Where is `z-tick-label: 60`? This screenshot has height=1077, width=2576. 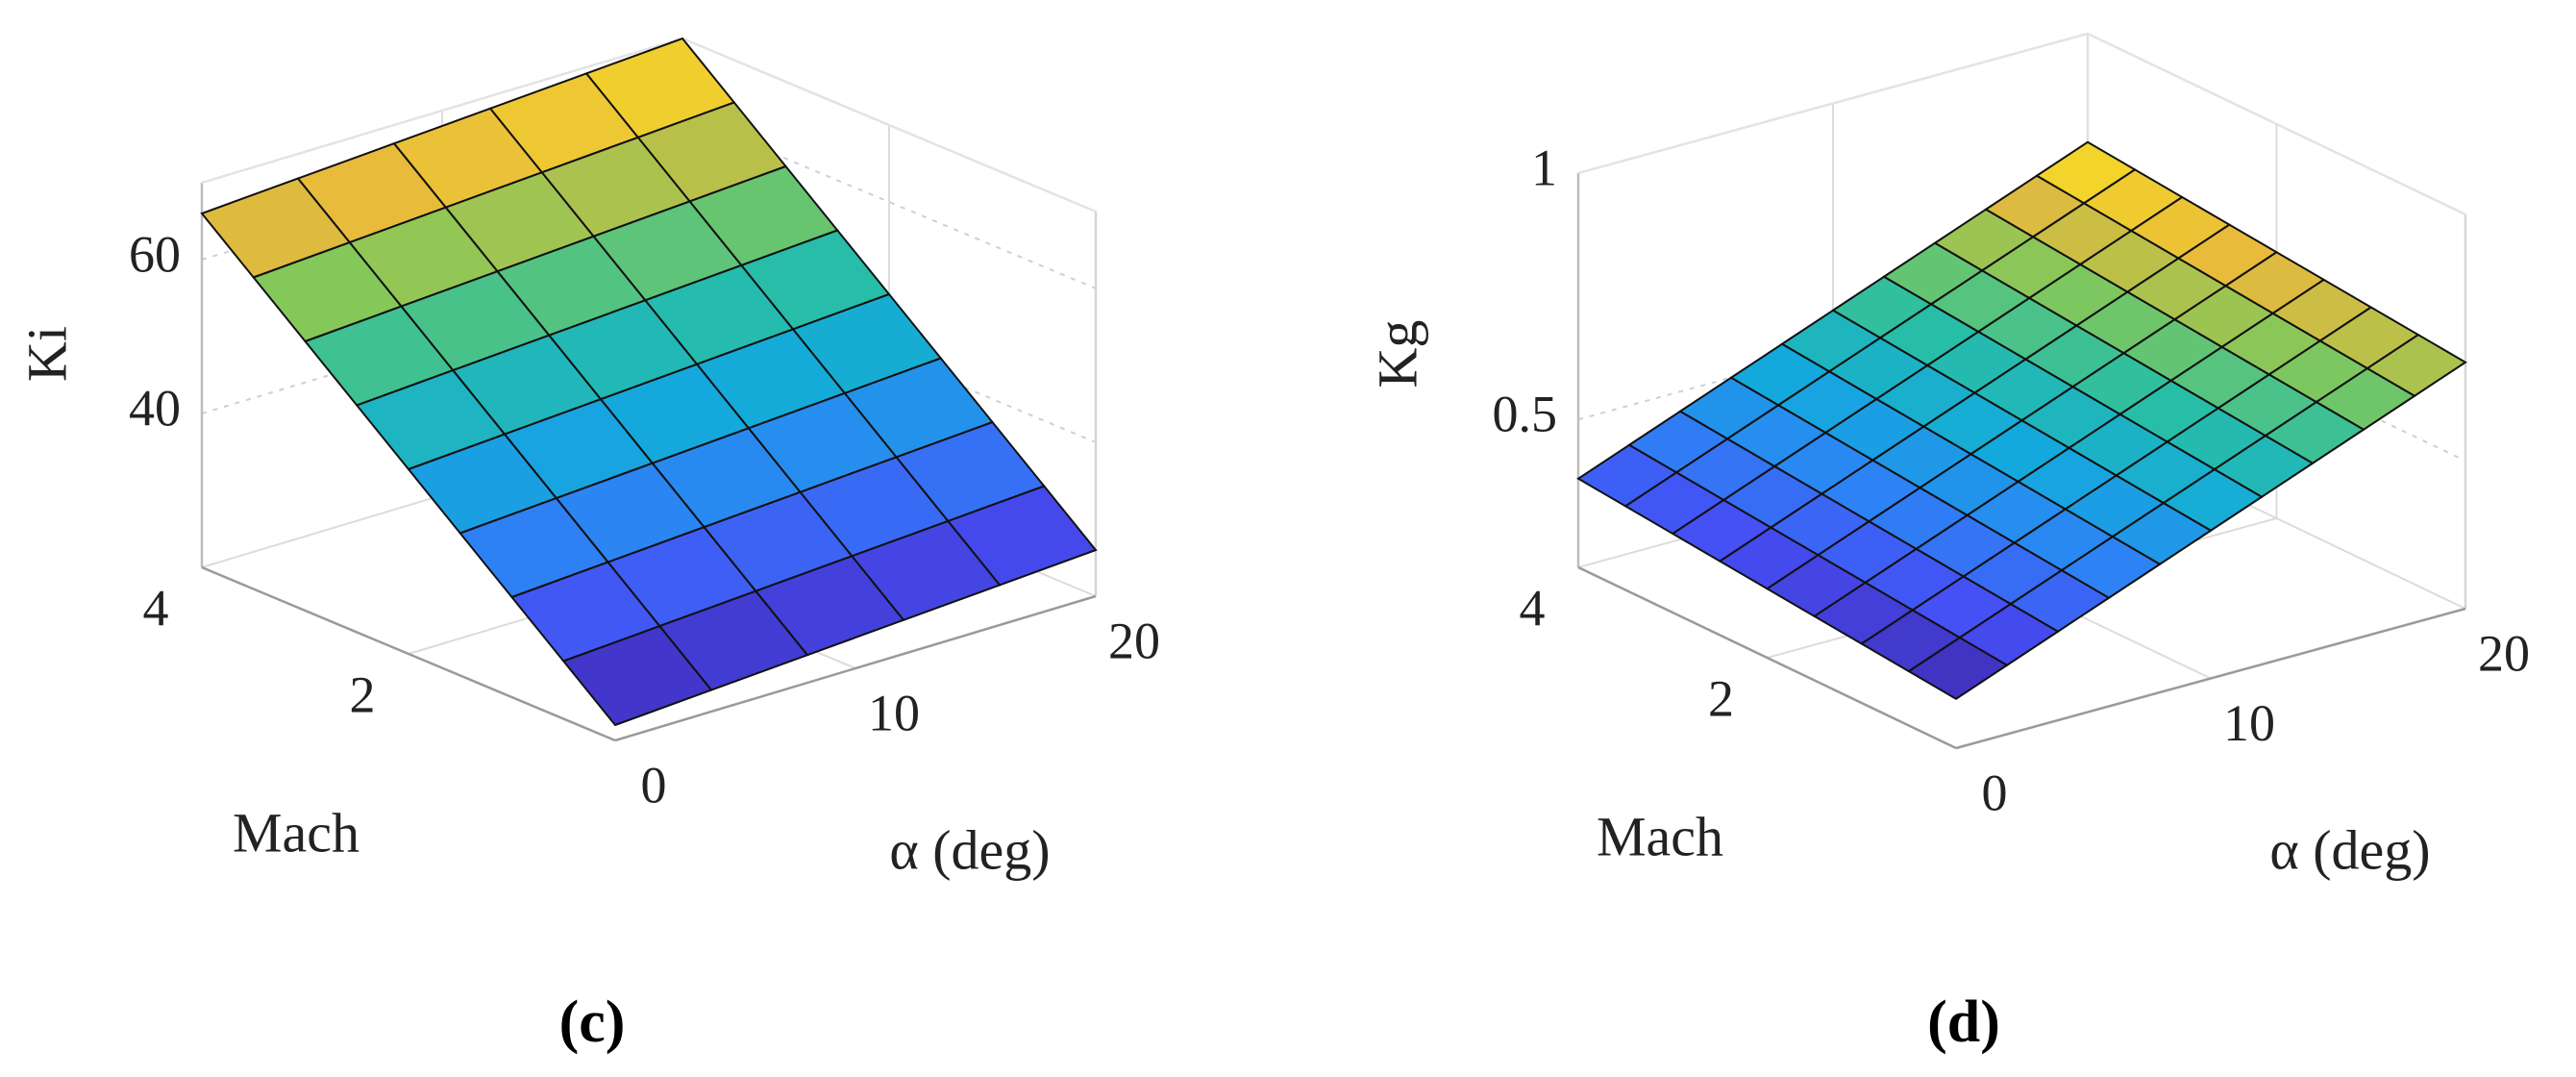
z-tick-label: 60 is located at coordinates (155, 254).